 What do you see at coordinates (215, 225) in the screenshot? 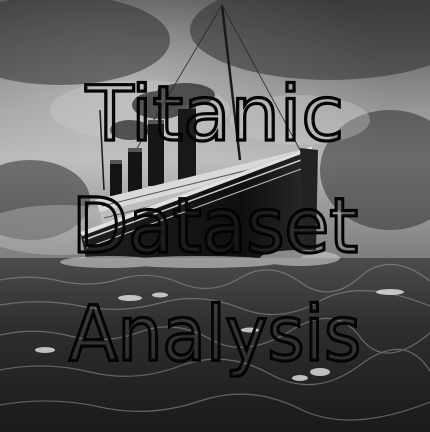
I see `title-line-2: Dataset` at bounding box center [215, 225].